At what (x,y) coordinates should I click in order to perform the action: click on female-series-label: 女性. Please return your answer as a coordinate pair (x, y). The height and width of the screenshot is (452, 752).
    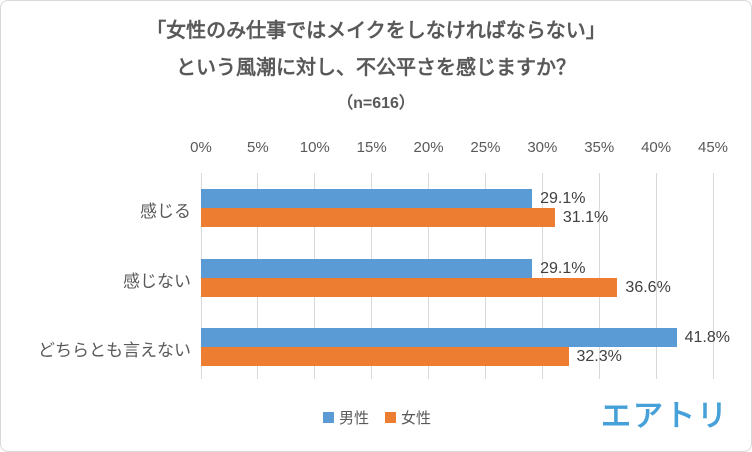
    Looking at the image, I should click on (416, 418).